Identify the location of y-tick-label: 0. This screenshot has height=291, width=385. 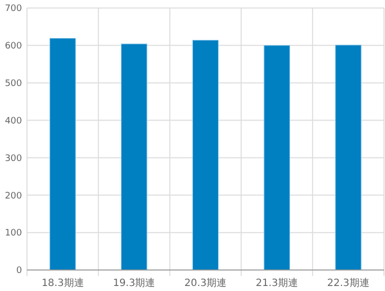
(19, 271).